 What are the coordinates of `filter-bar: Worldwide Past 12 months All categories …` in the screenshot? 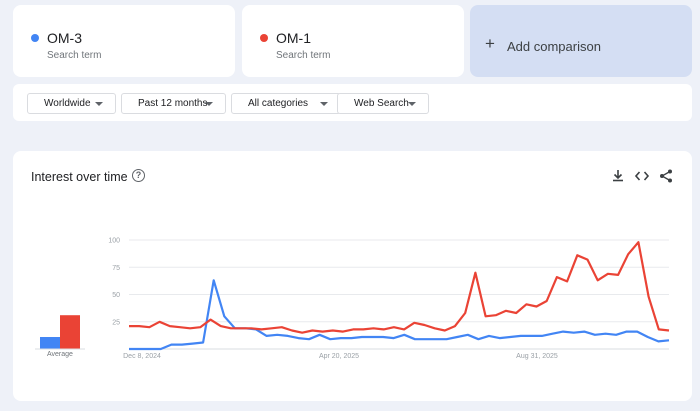 It's located at (352, 102).